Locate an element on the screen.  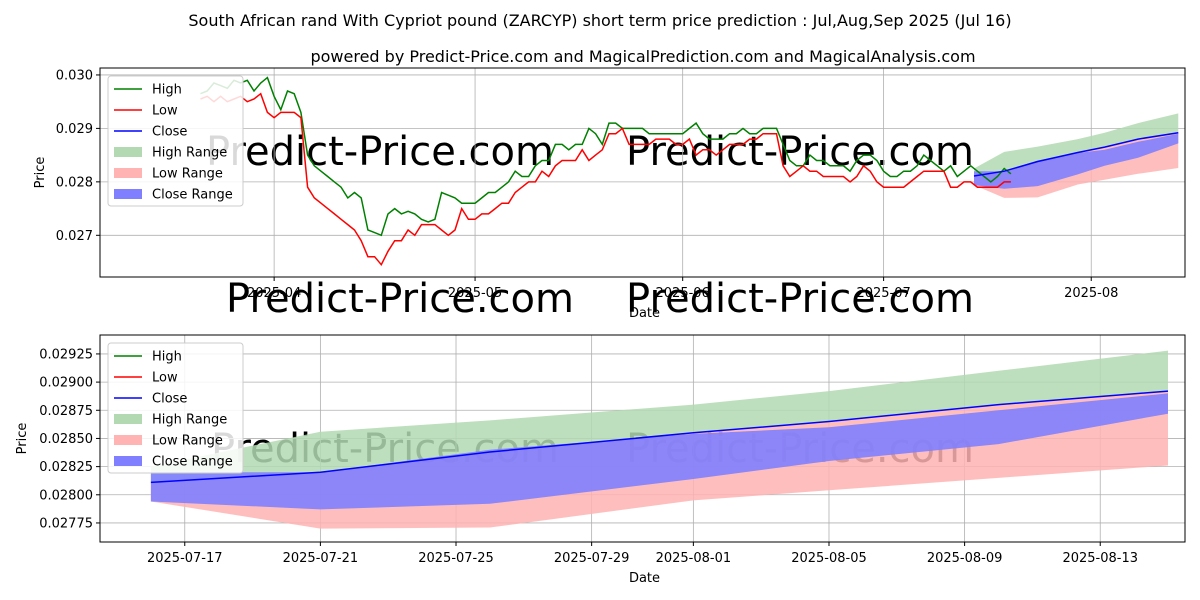
high-range-band is located at coordinates (1076, 144).